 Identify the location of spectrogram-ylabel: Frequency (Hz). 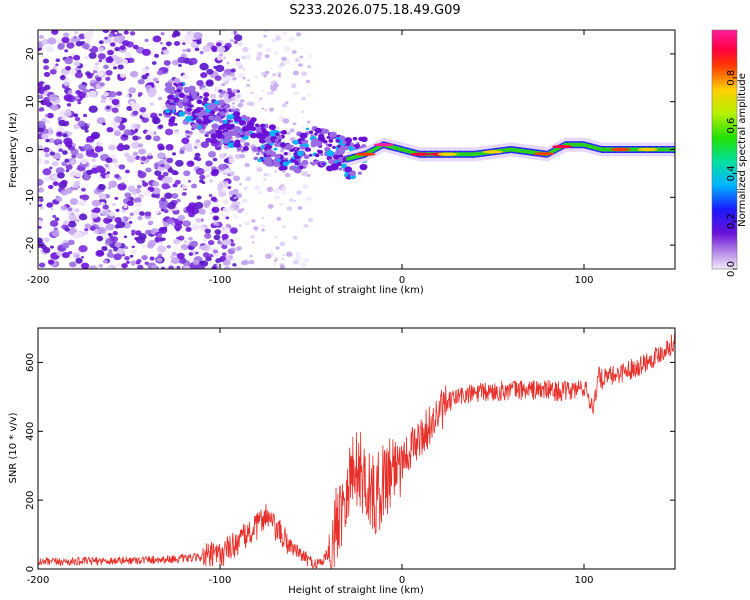
(13, 150).